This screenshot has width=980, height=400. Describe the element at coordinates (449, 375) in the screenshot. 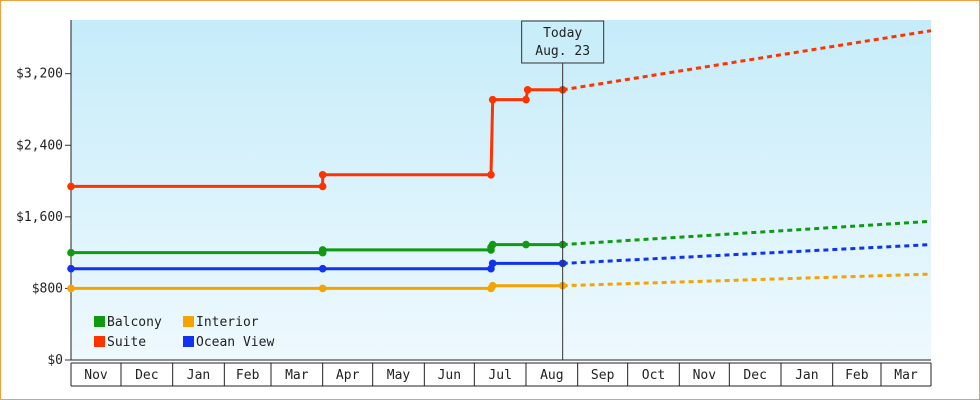

I see `month-label: Jun` at that location.